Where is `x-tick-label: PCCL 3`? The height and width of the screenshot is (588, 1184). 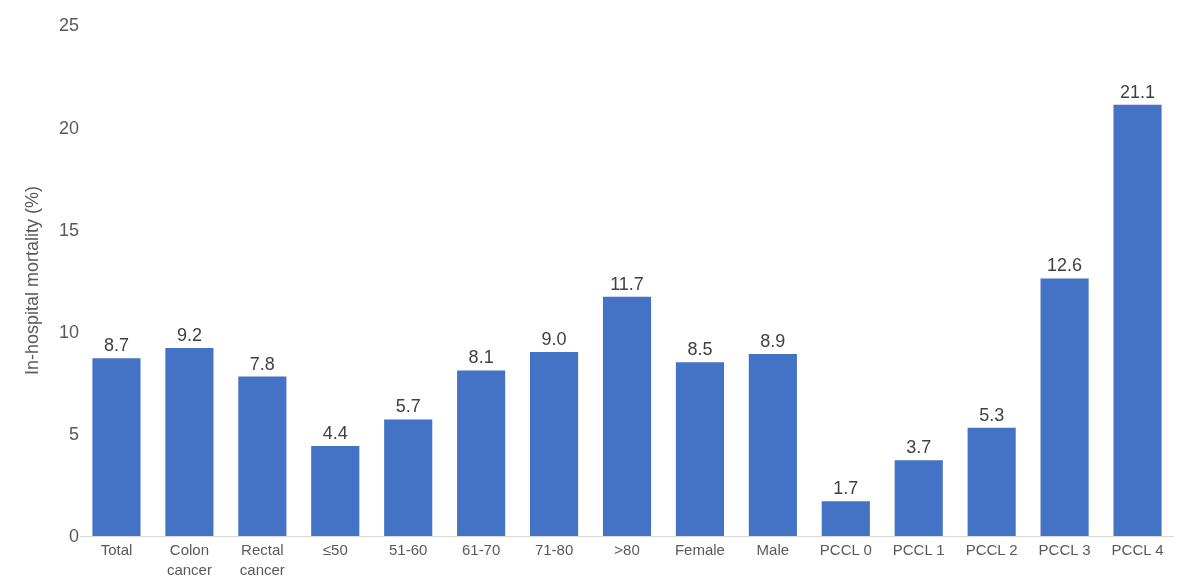
x-tick-label: PCCL 3 is located at coordinates (1064, 549).